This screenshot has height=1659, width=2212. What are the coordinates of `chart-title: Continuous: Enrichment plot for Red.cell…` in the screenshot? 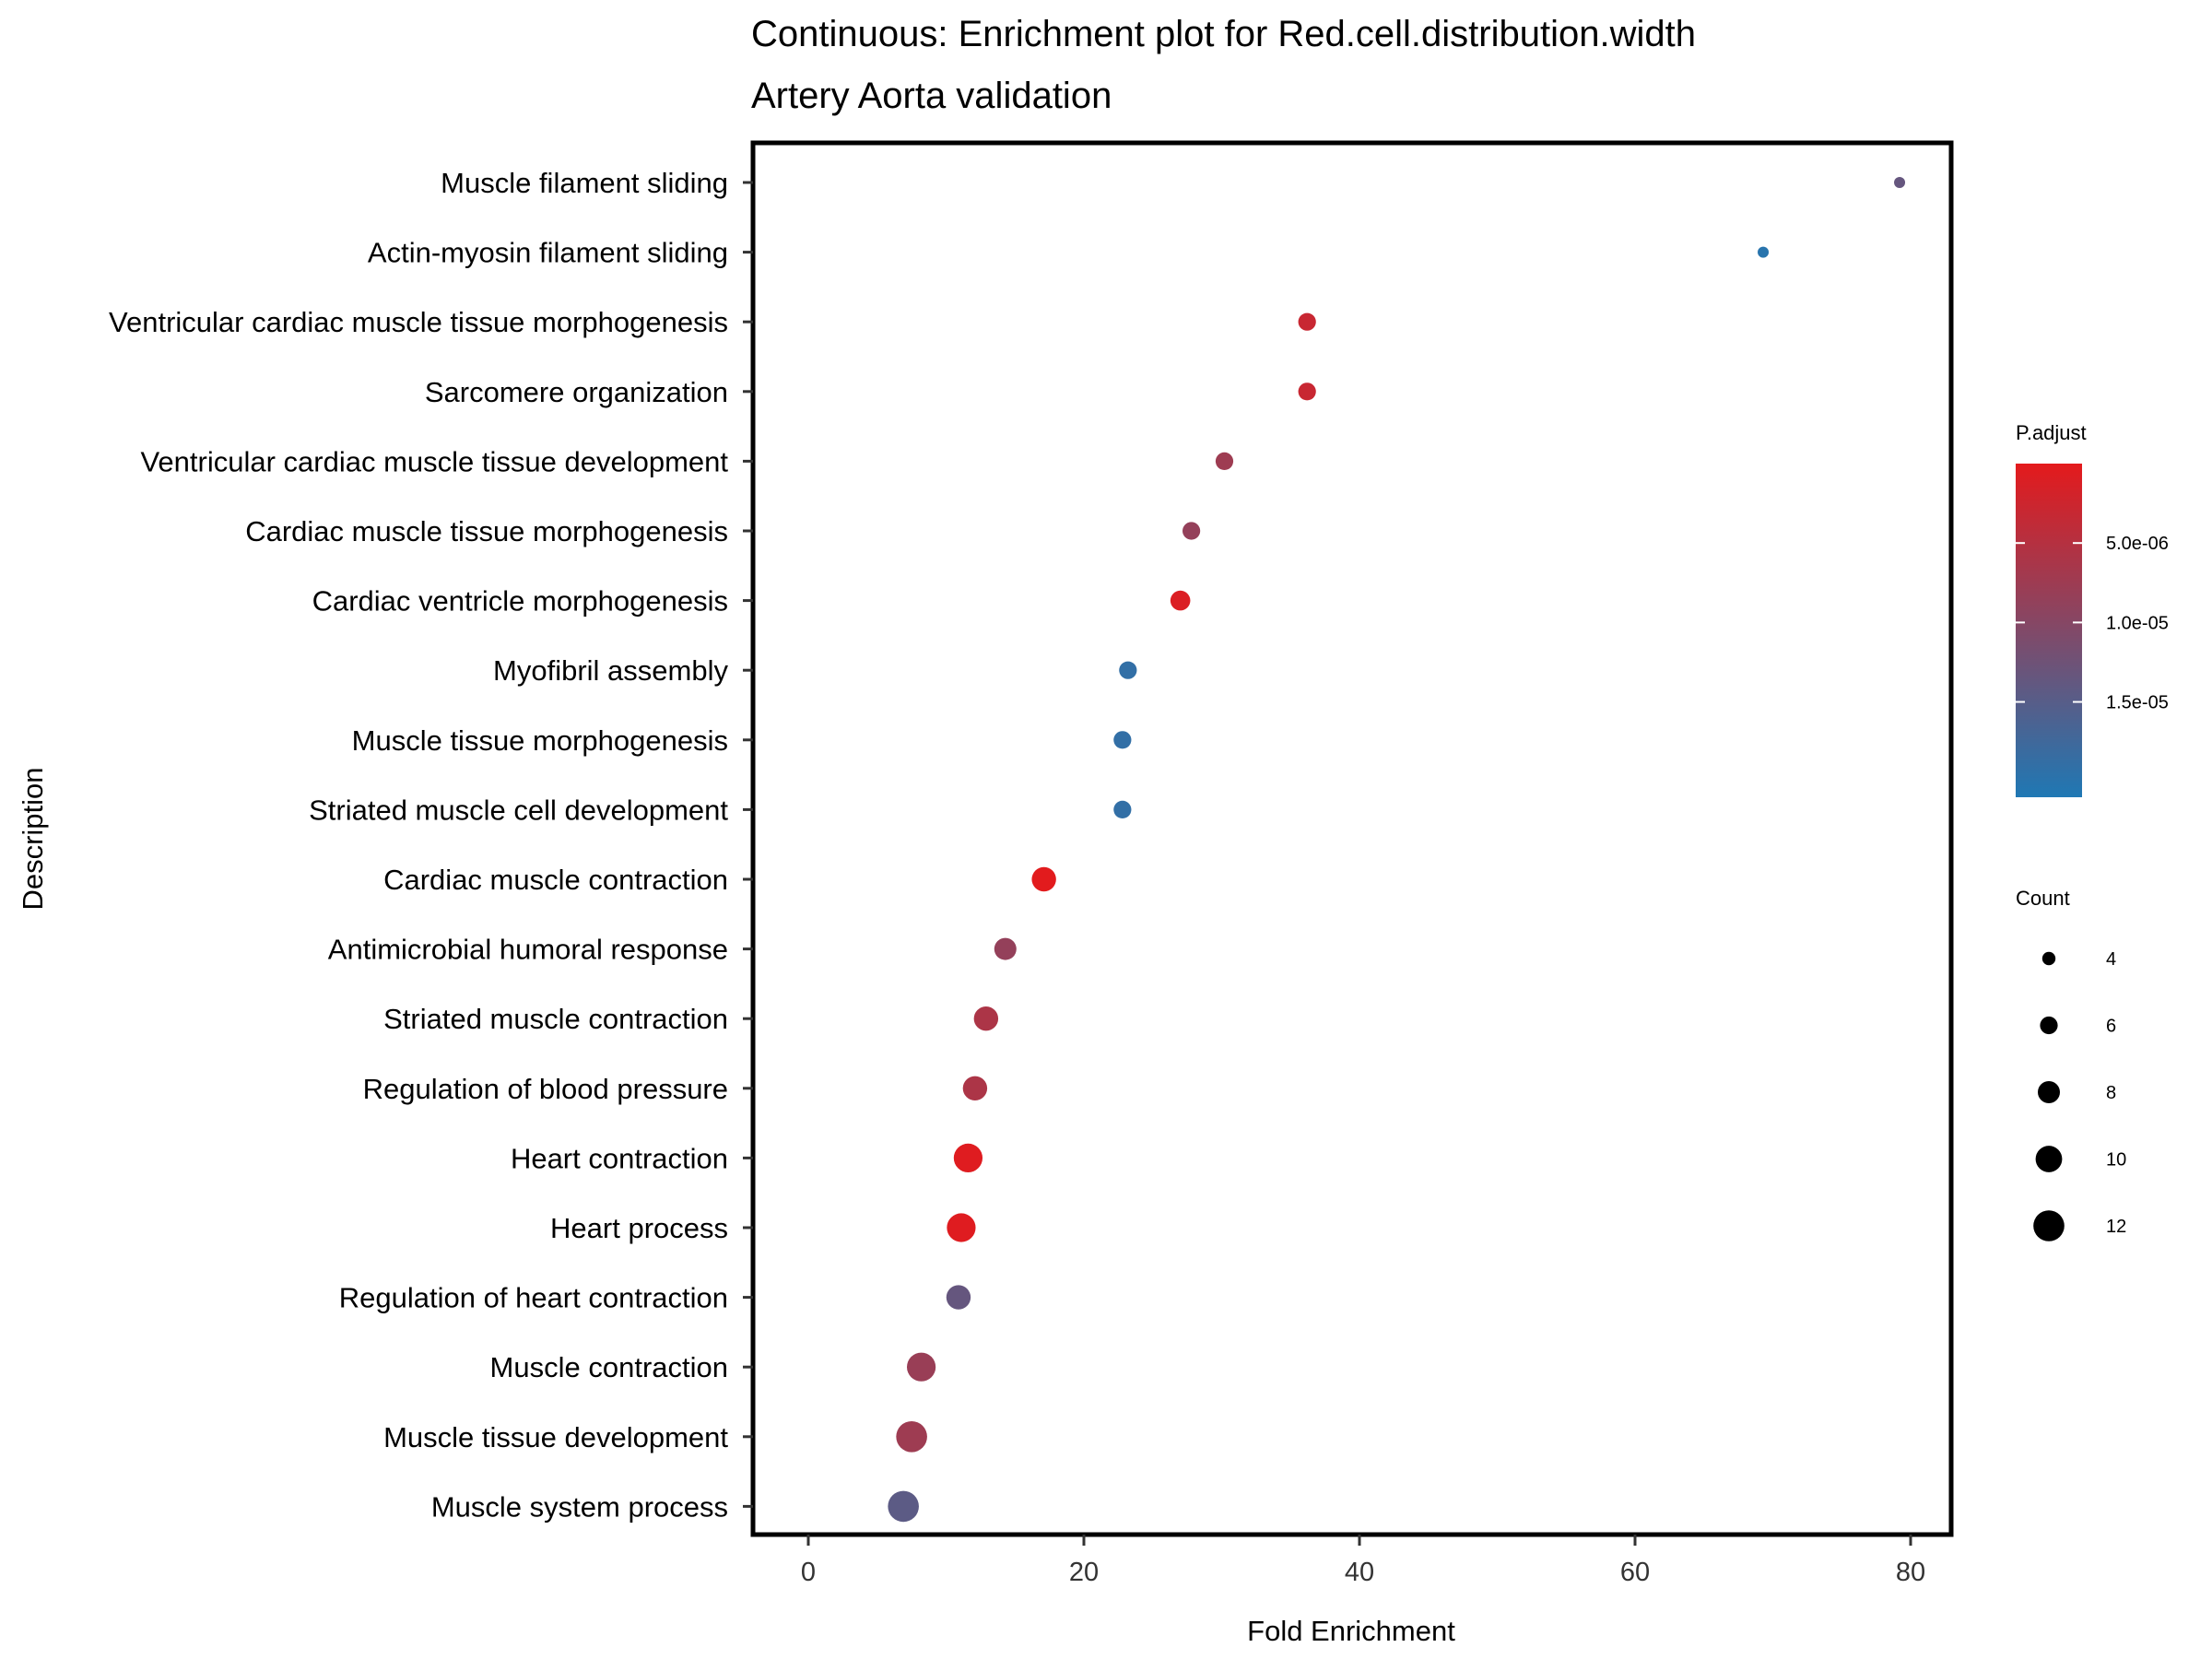 It's located at (1223, 34).